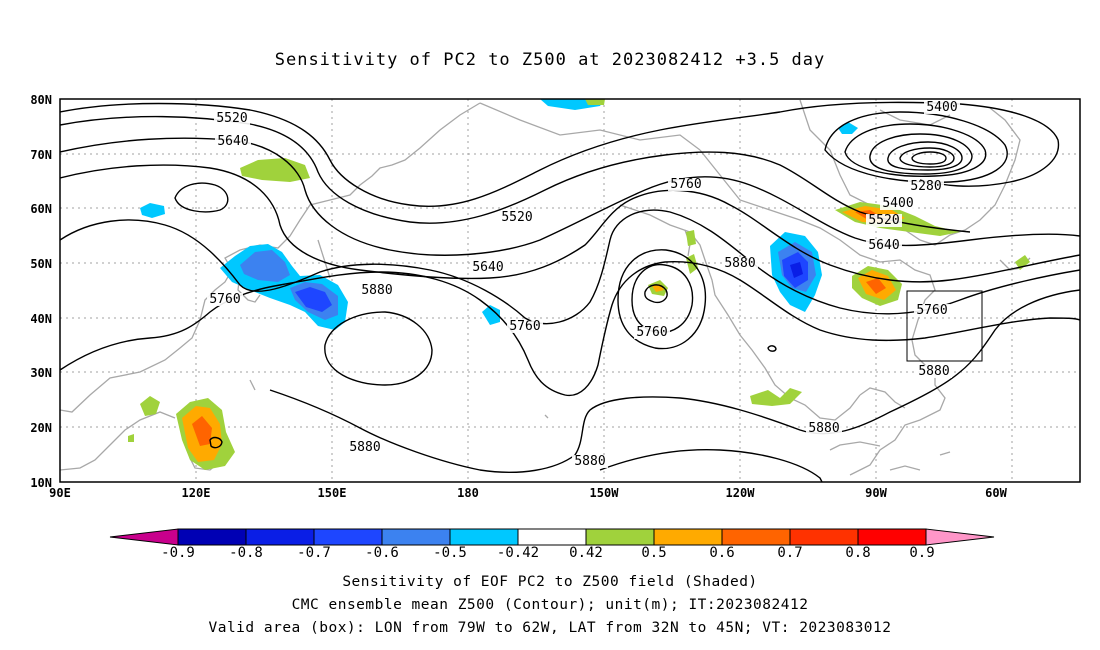  I want to click on lat-label: 30N, so click(41, 373).